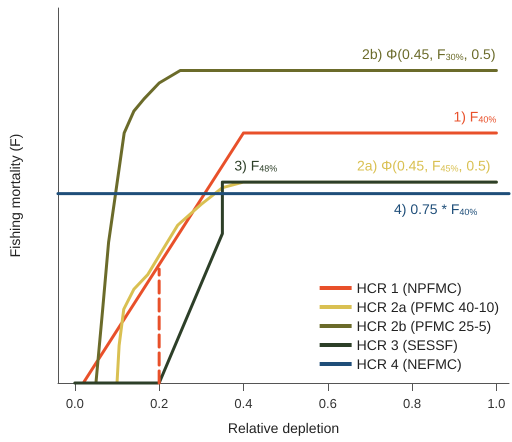 The width and height of the screenshot is (512, 442). I want to click on legend-label: HCR 2a (PFMC 40-10), so click(428, 307).